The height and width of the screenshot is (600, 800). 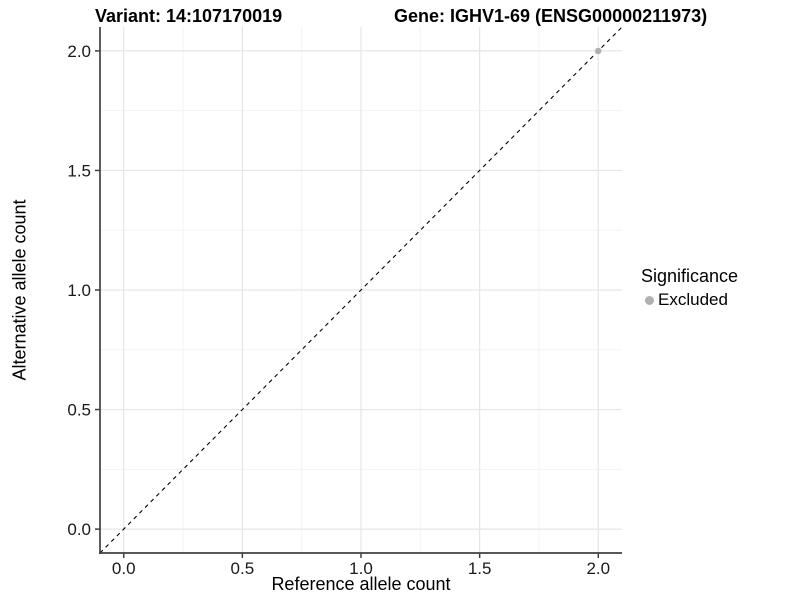 I want to click on y-axis-title: Alternative allele count, so click(x=19, y=290).